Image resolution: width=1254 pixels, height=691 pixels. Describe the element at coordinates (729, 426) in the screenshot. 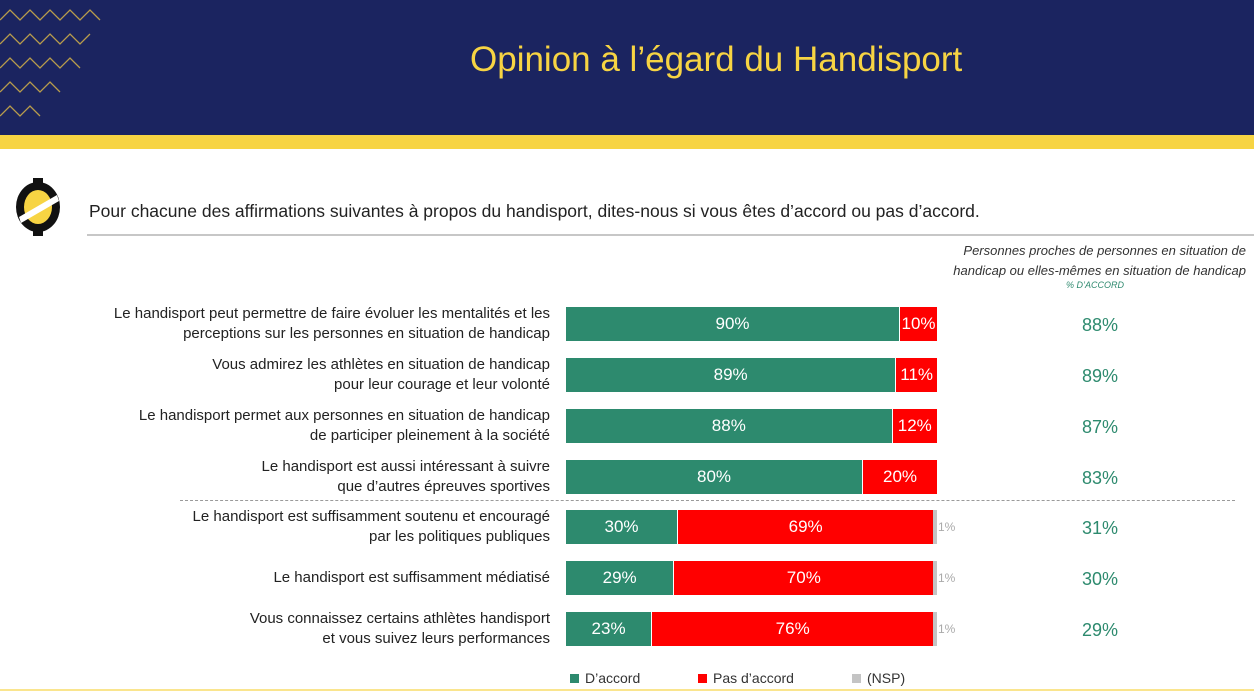

I see `bar-segment-agree: 88%` at that location.